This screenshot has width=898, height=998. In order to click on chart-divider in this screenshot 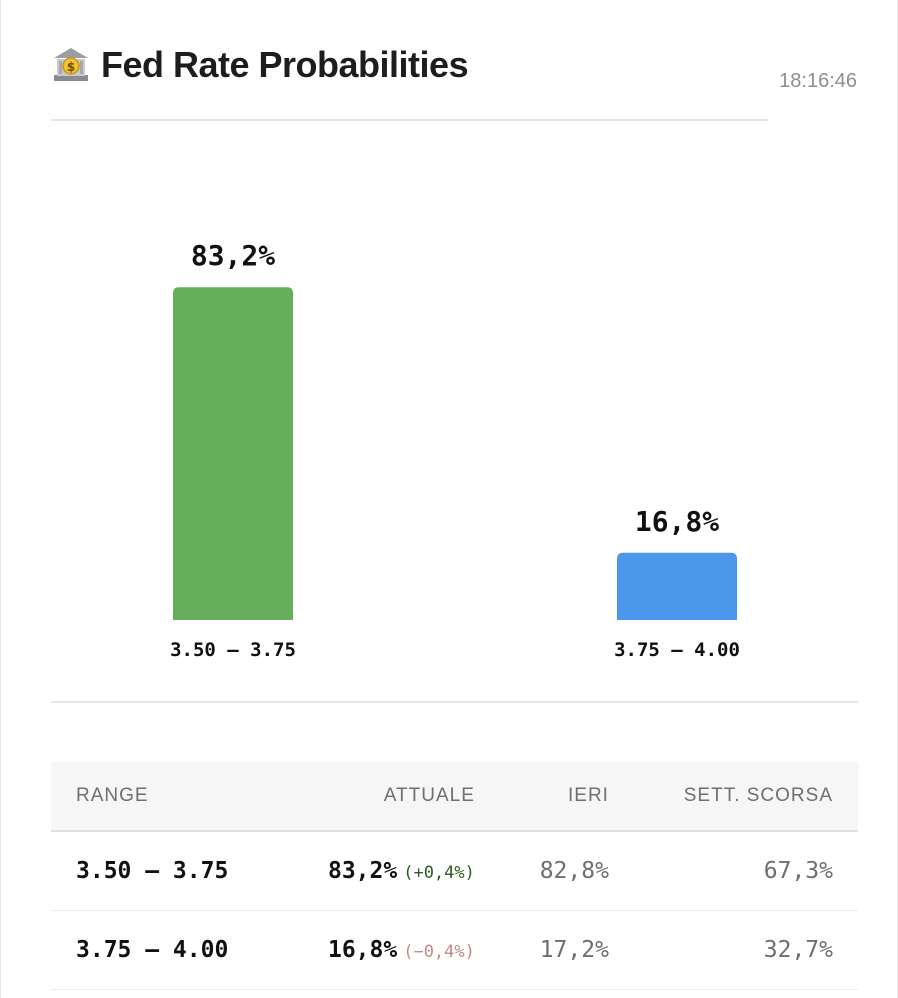, I will do `click(454, 702)`.